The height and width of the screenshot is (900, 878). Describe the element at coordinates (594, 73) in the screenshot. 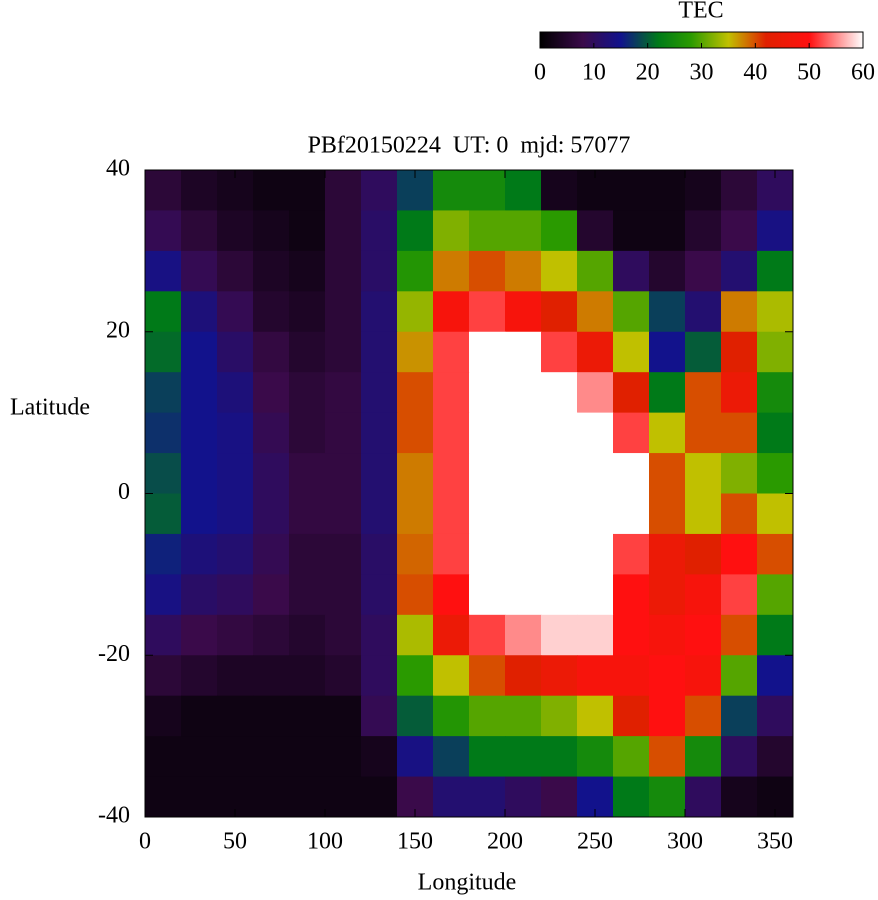

I see `colorbar-tick-label: 10` at that location.